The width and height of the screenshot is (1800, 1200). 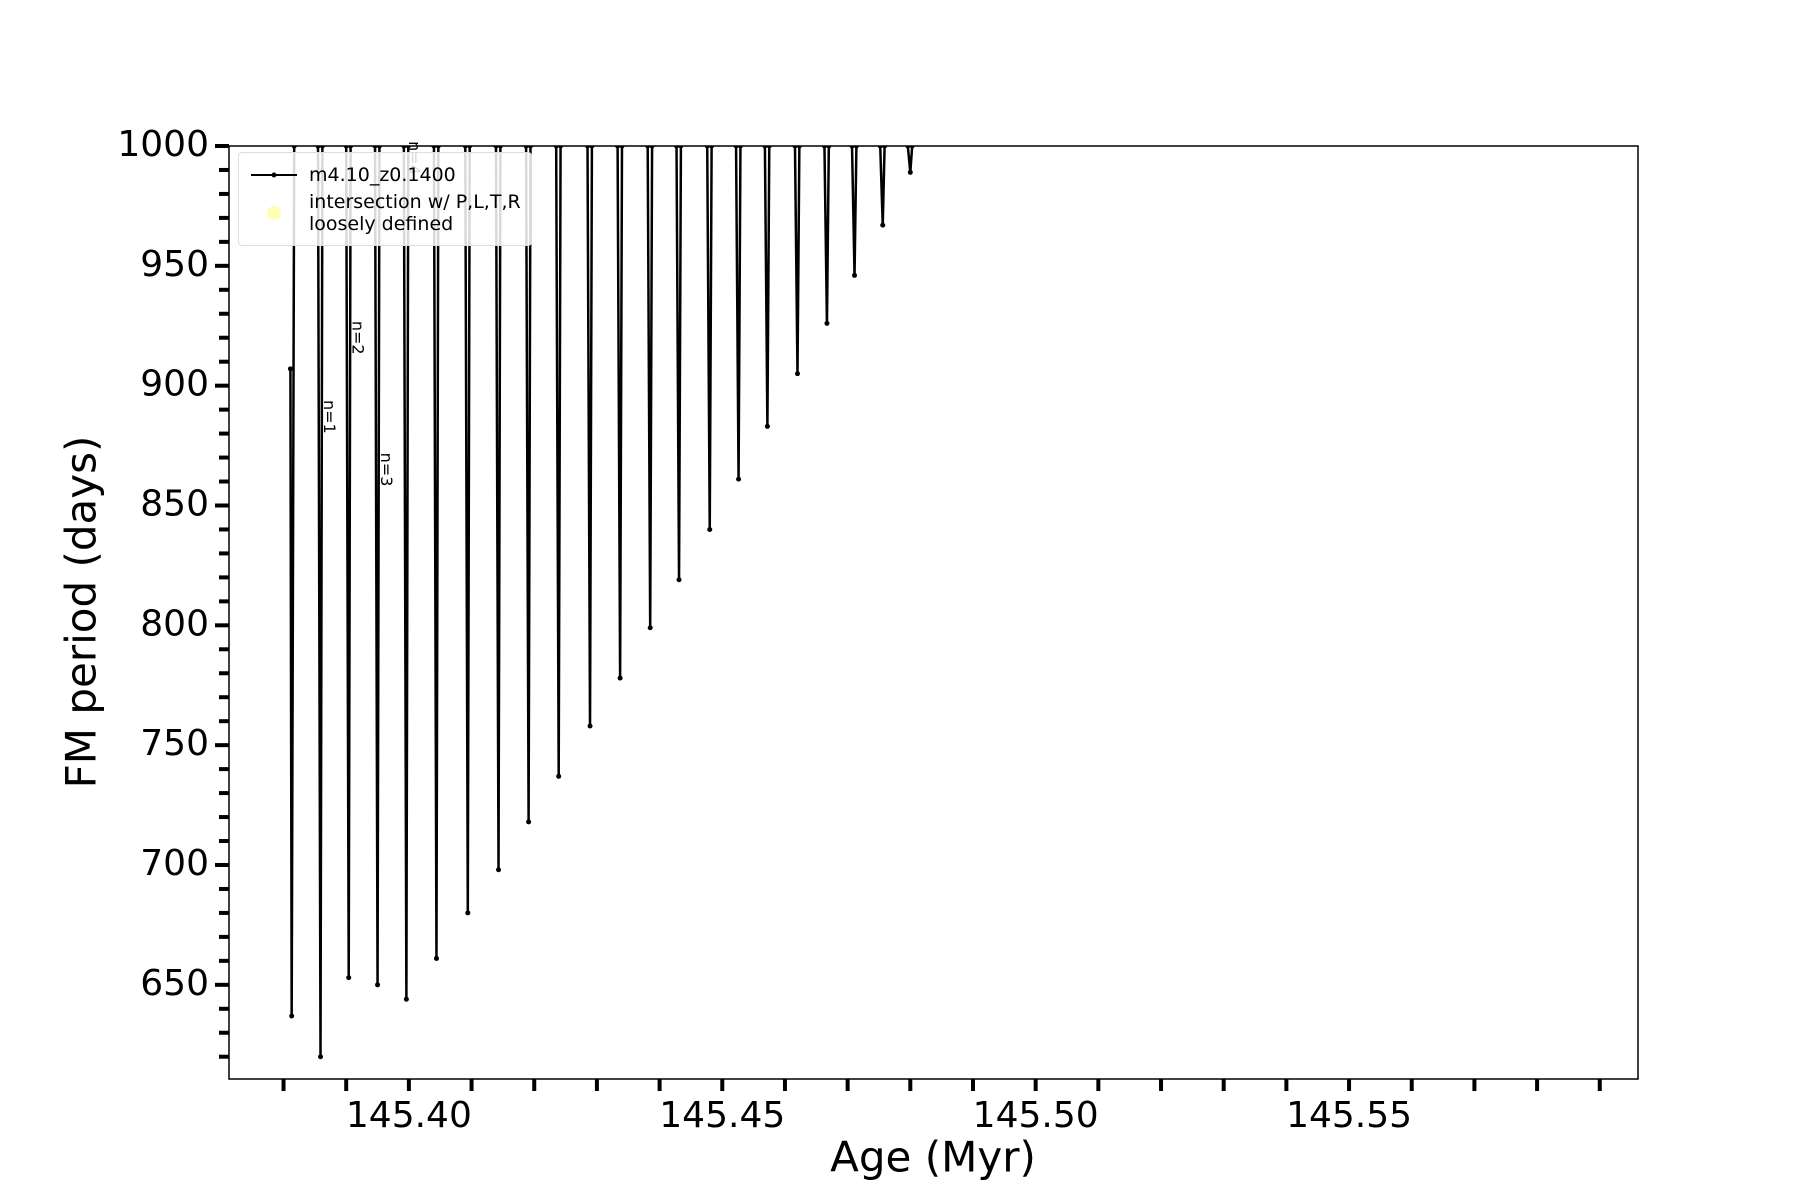 I want to click on x-tick-label: 145.50, so click(x=1036, y=1115).